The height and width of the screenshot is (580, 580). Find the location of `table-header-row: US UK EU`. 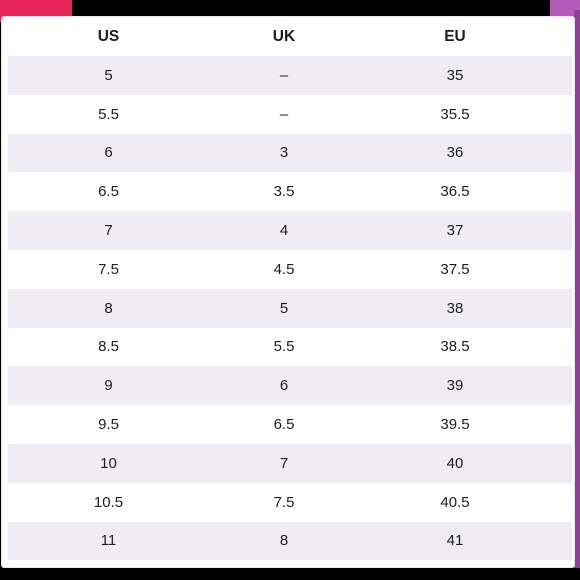

table-header-row: US UK EU is located at coordinates (290, 36).